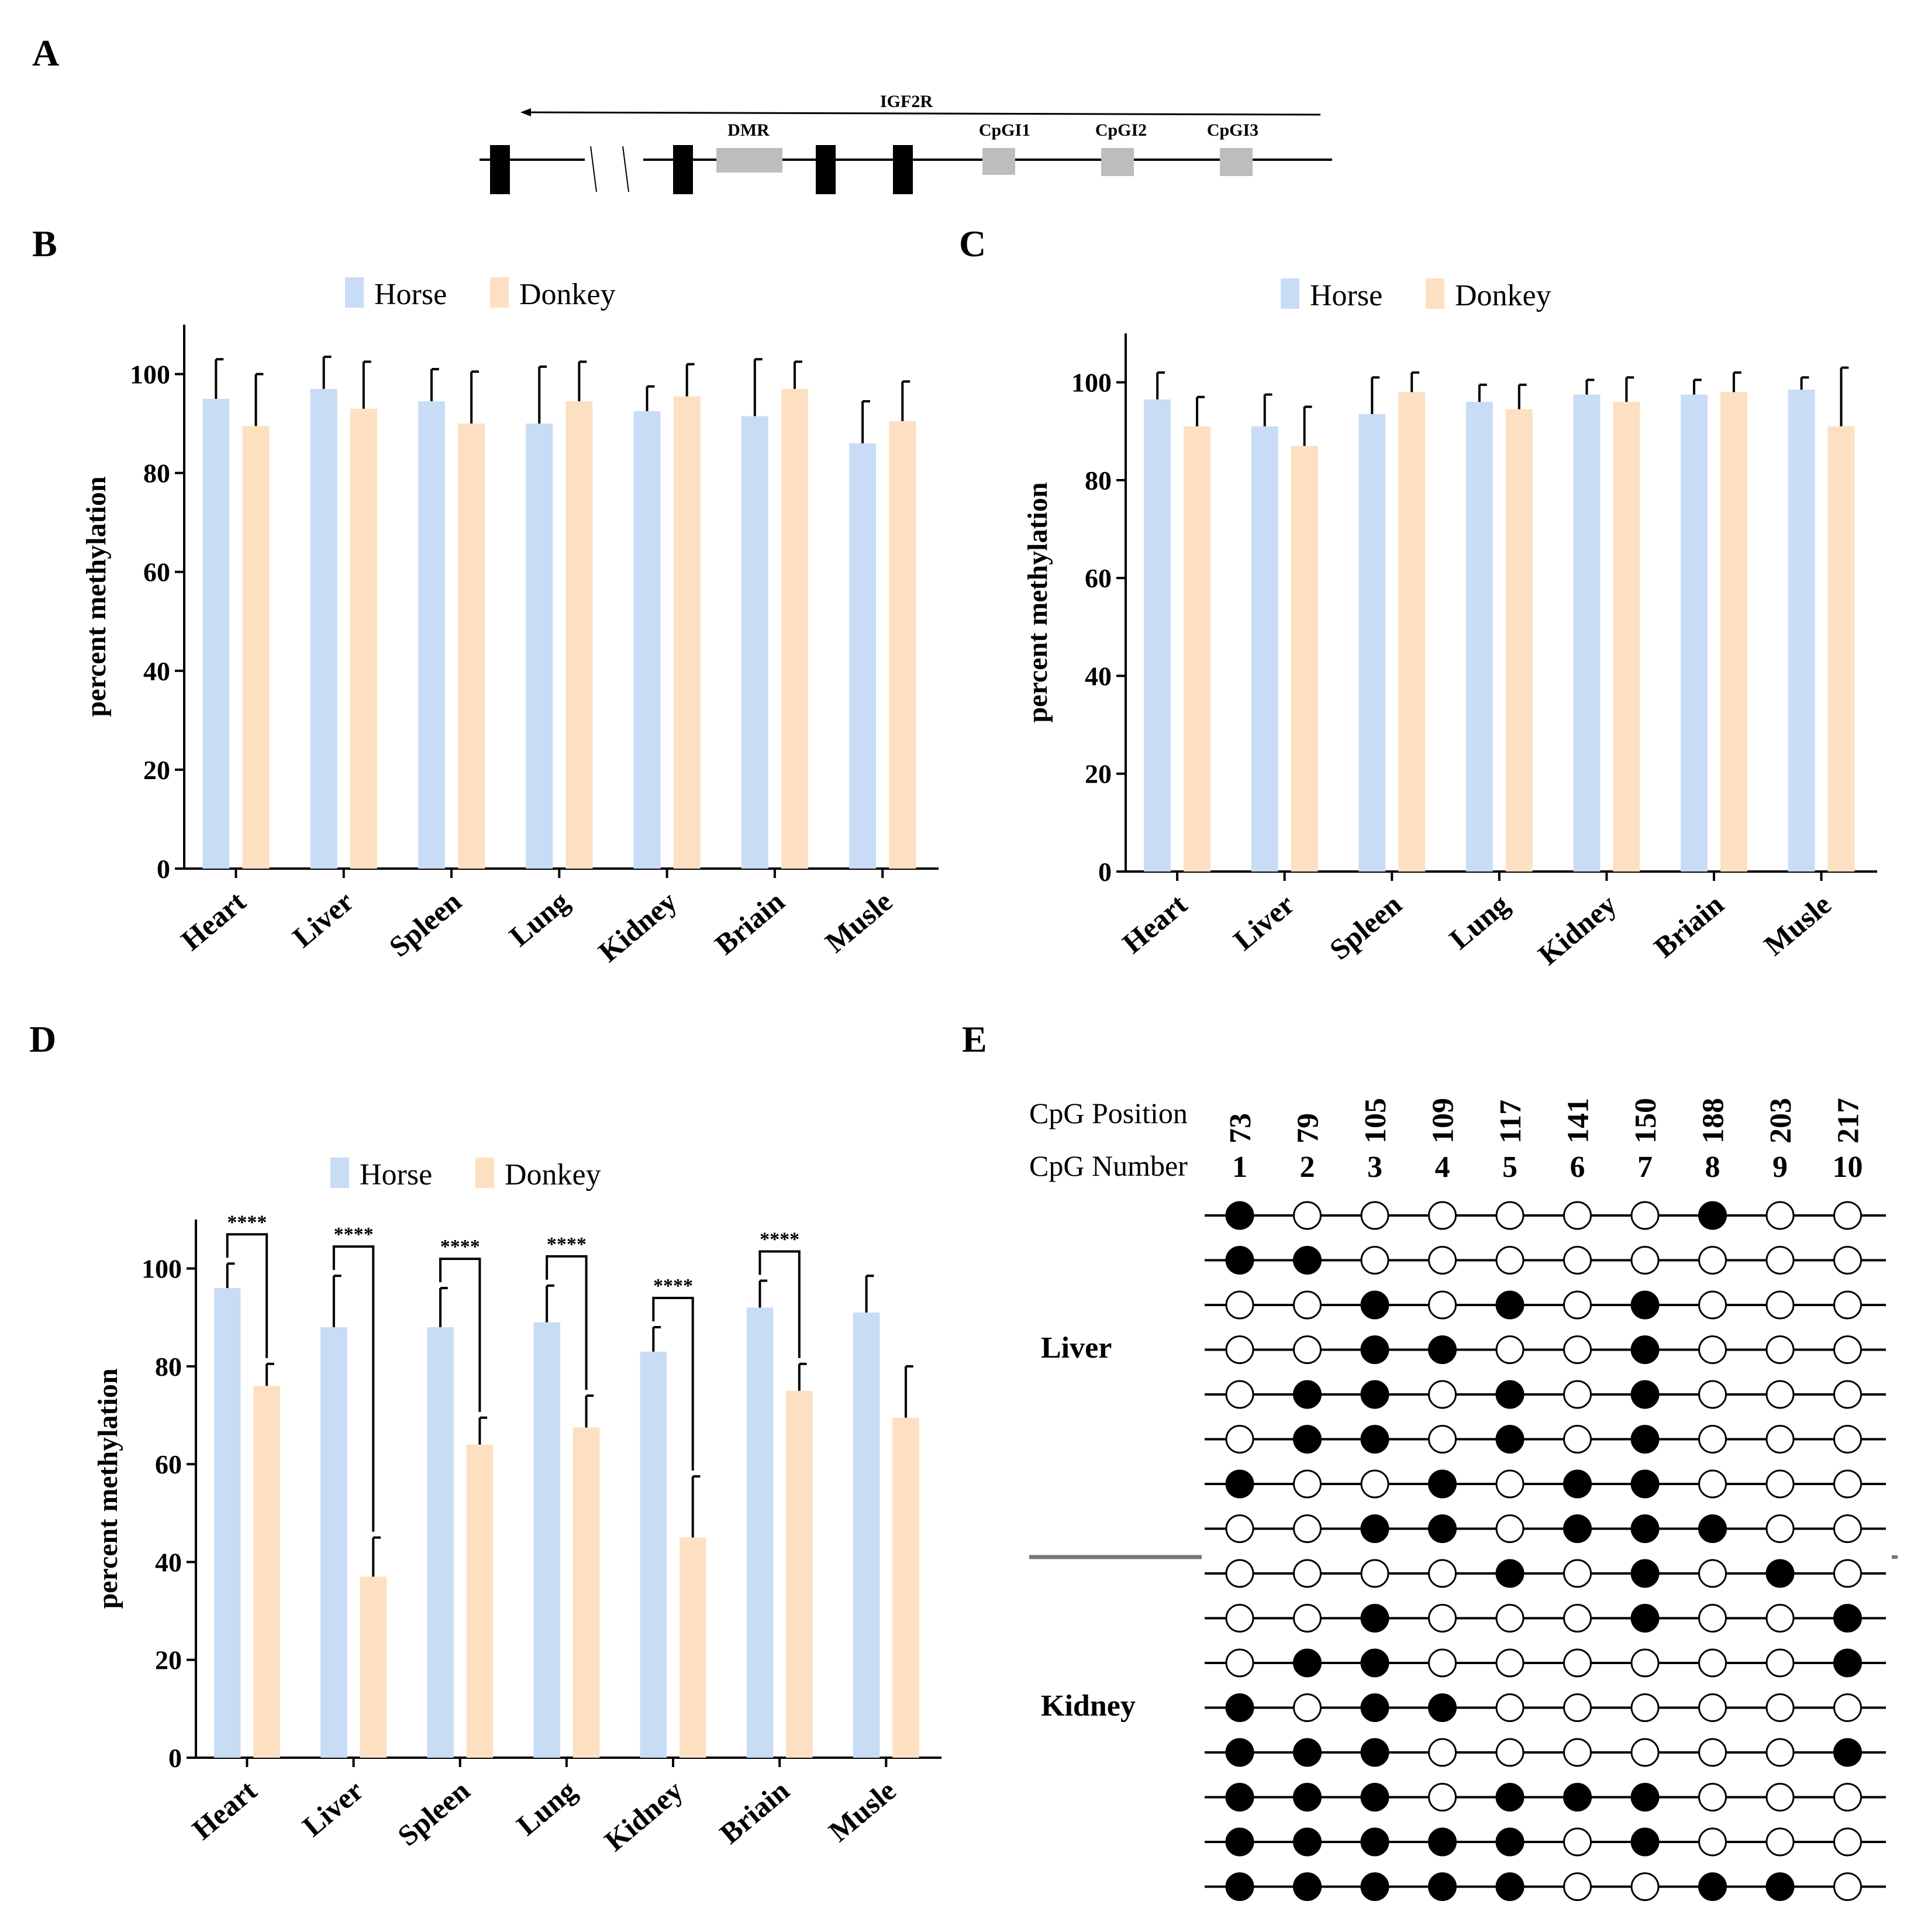 Image resolution: width=1921 pixels, height=1932 pixels. What do you see at coordinates (1645, 1167) in the screenshot?
I see `cpg-number-value: 7` at bounding box center [1645, 1167].